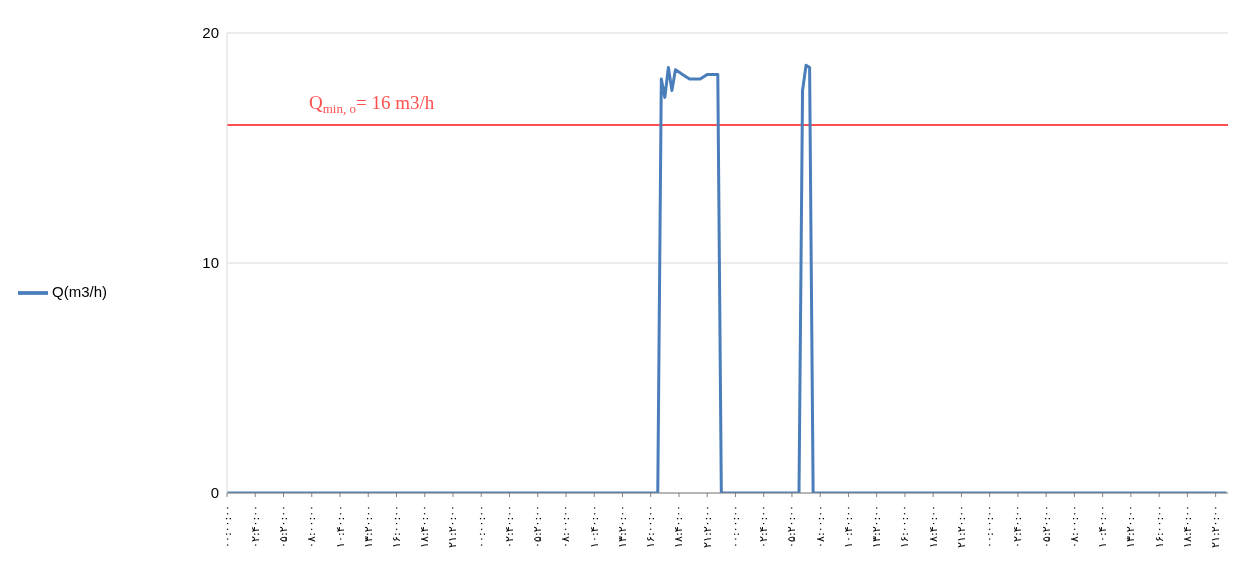 The image size is (1246, 586). Describe the element at coordinates (211, 33) in the screenshot. I see `y-tick-label: 20` at that location.